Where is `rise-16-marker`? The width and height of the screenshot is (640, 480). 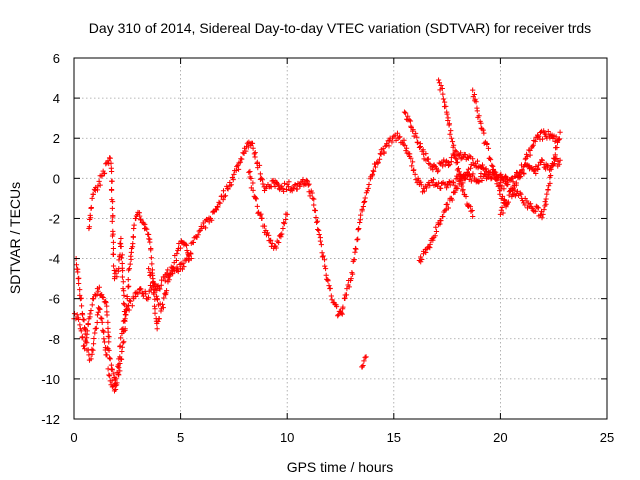
rise-16-marker is located at coordinates (452, 200).